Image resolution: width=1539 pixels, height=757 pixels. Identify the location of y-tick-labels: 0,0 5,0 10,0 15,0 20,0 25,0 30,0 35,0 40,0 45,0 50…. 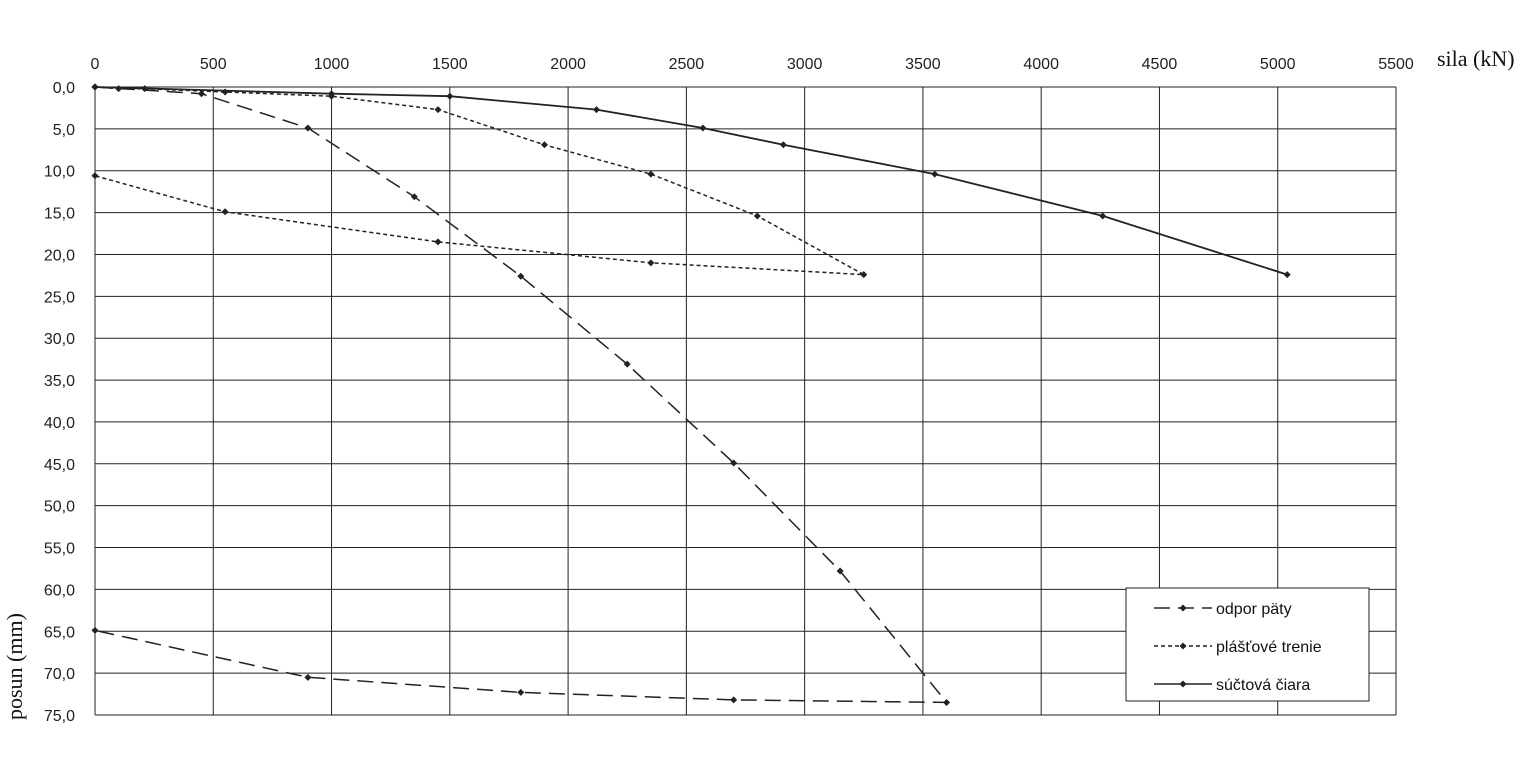
(59, 402).